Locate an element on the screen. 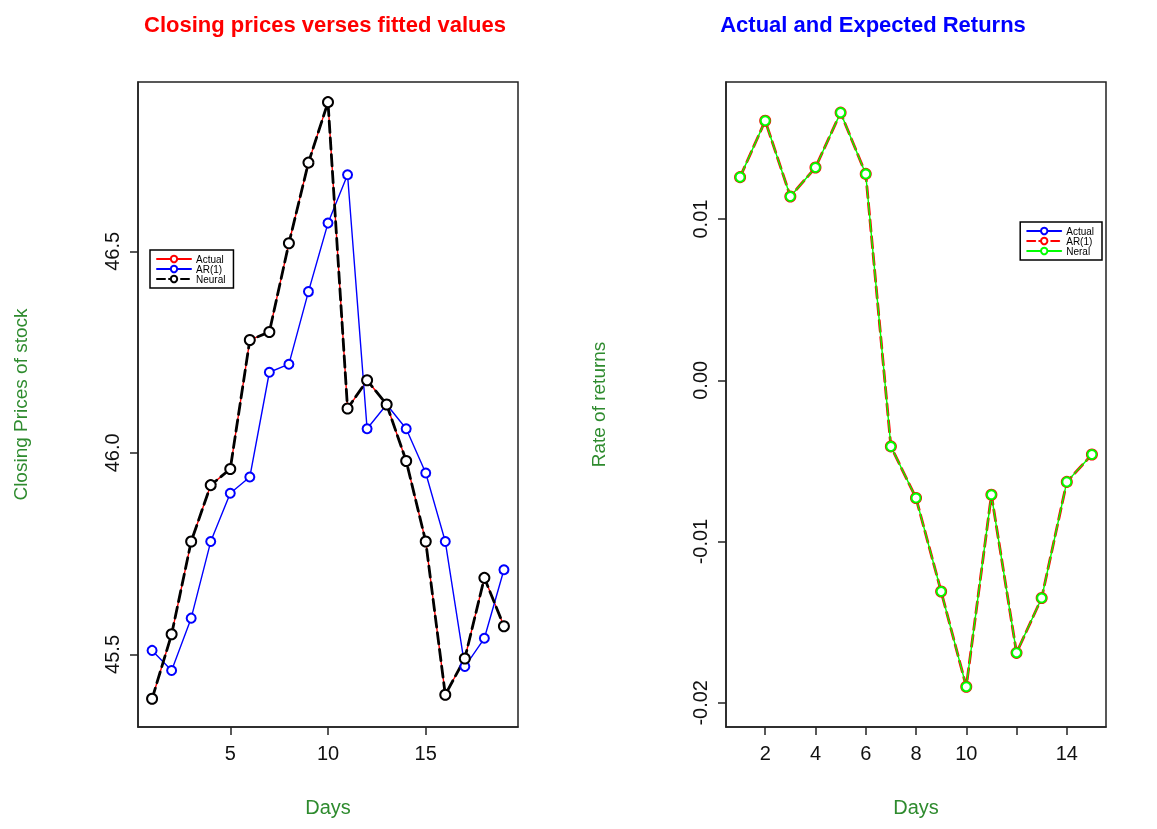  y-tick-label: 45.5 is located at coordinates (112, 654).